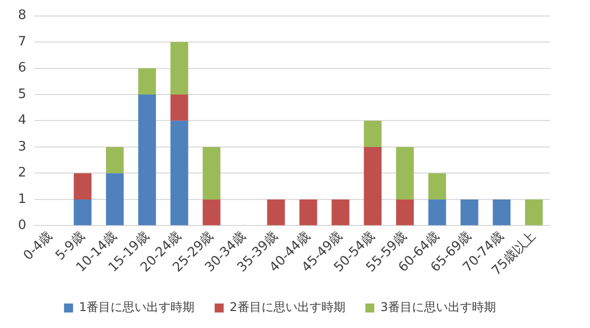 The height and width of the screenshot is (328, 590). I want to click on y-tick-label: 6, so click(22, 68).